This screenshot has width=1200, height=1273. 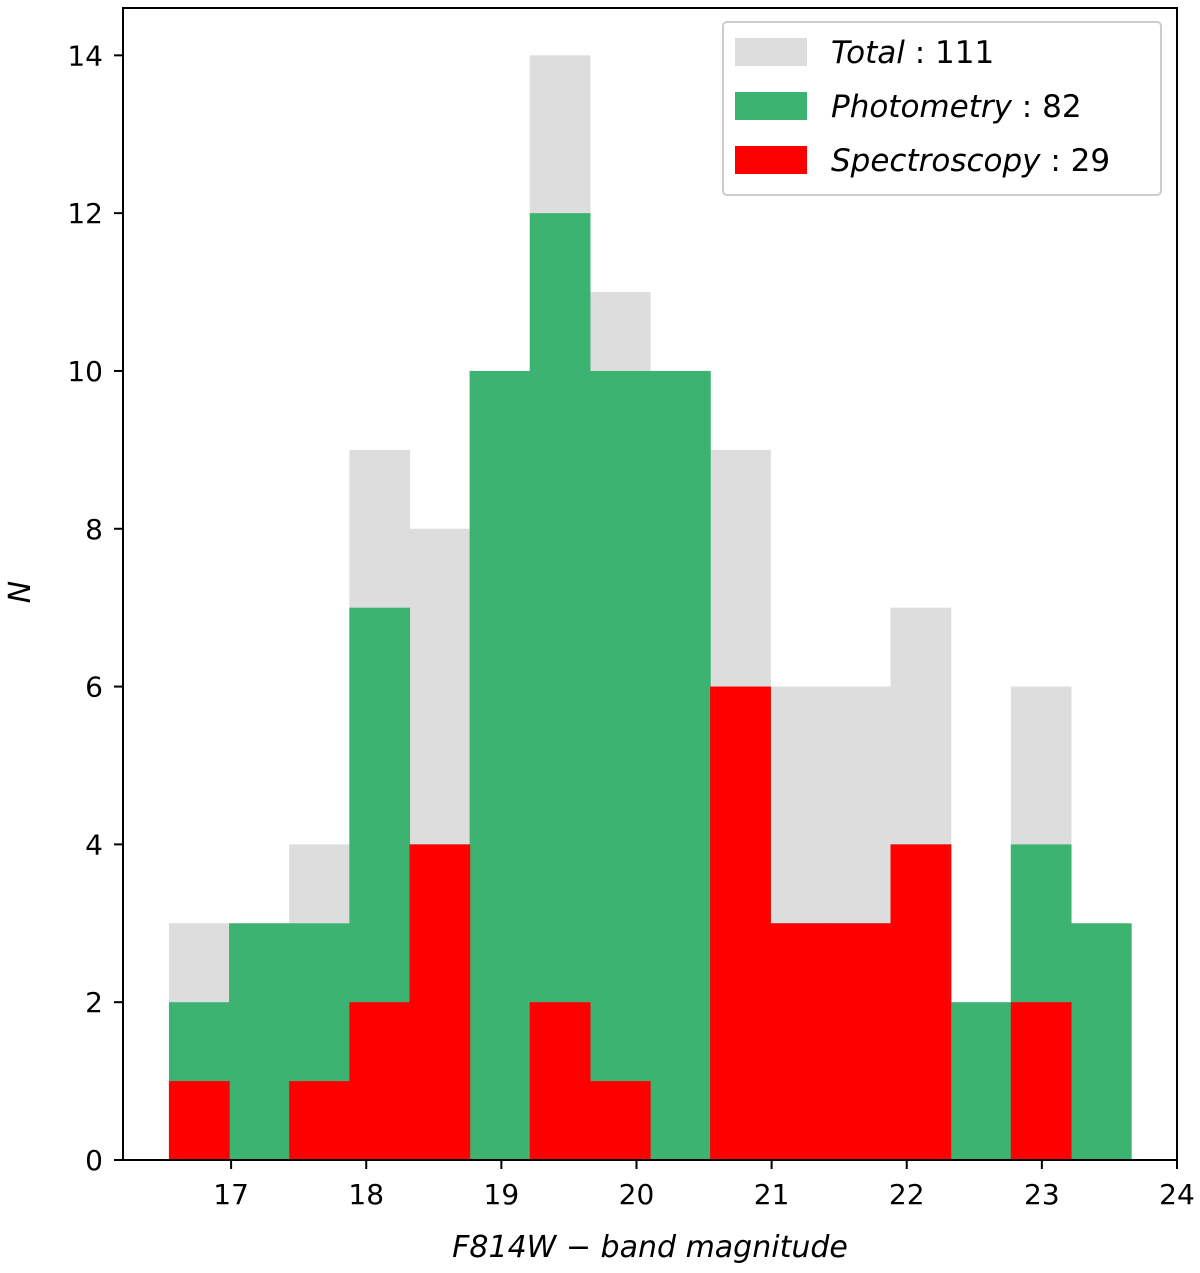 I want to click on x-tick-label: 23, so click(x=1042, y=1194).